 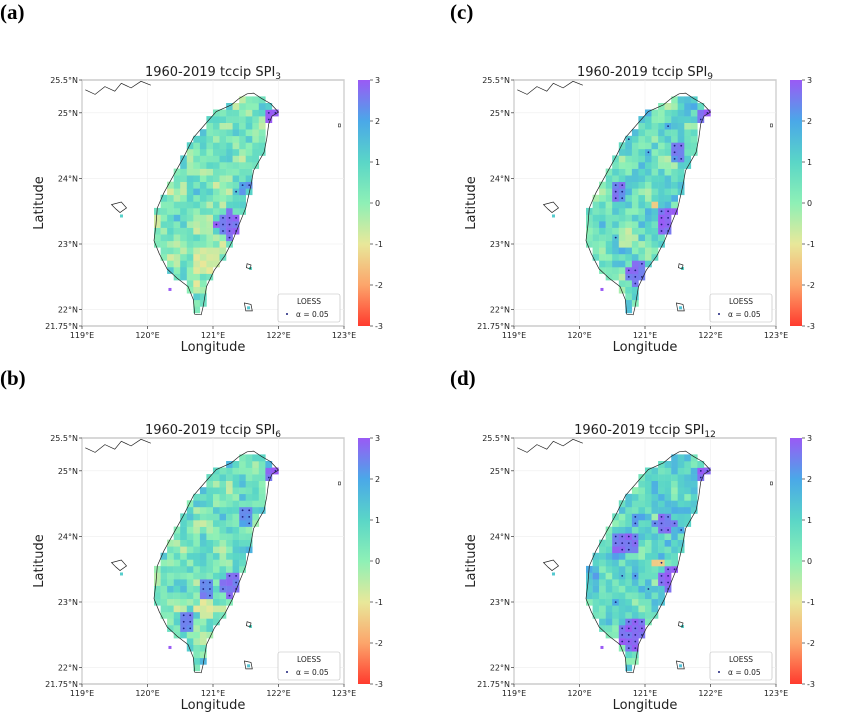 I want to click on islet-outline, so click(x=339, y=125).